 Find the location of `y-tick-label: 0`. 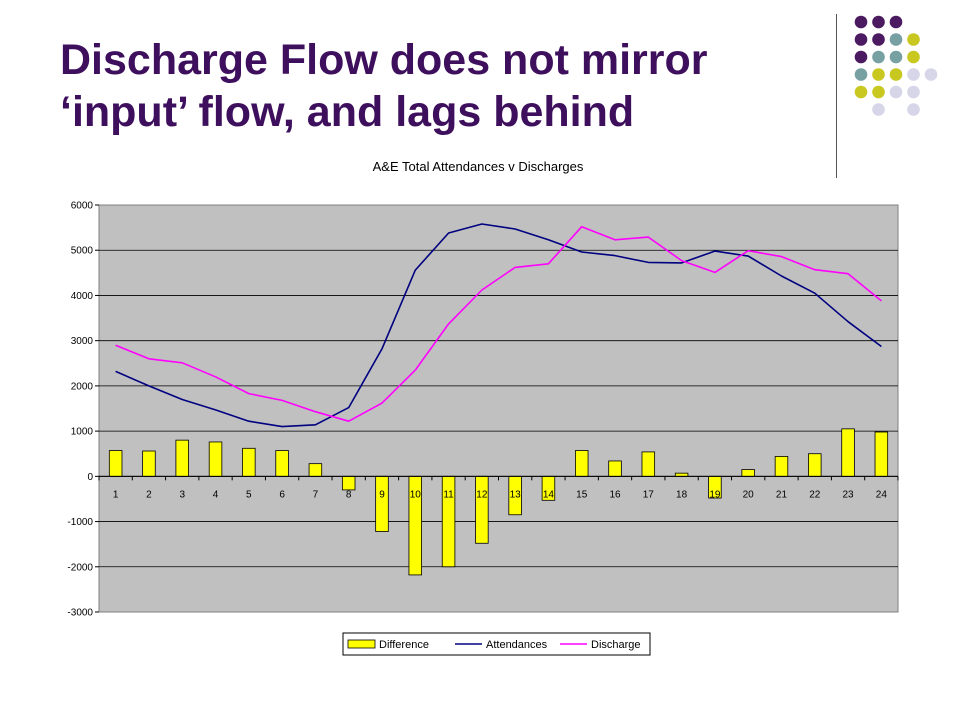

y-tick-label: 0 is located at coordinates (90, 477).